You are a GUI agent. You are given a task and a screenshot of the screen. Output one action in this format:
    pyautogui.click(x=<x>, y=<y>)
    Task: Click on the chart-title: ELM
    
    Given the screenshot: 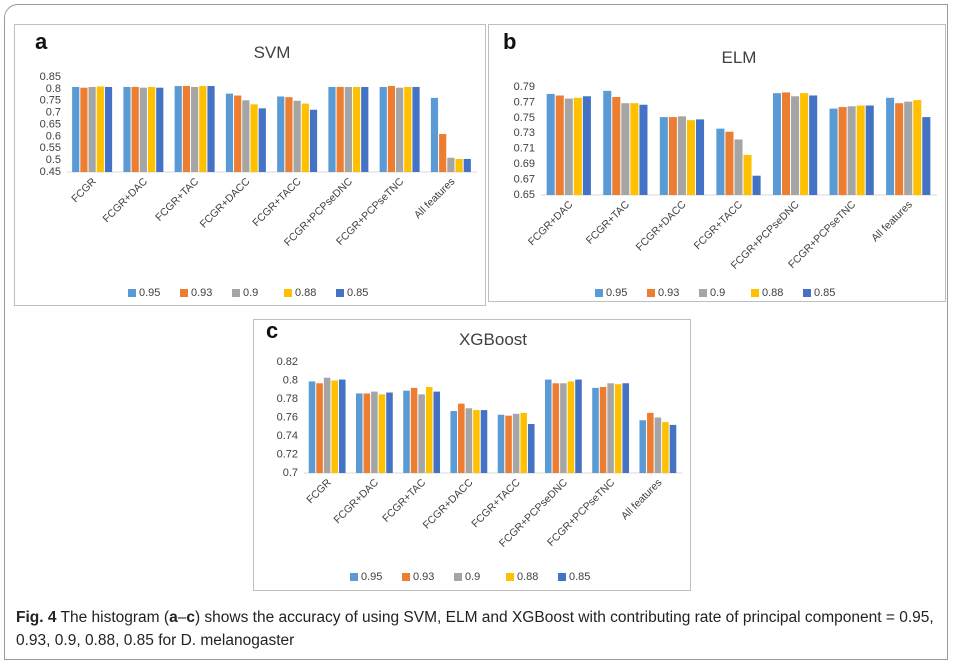 What is the action you would take?
    pyautogui.click(x=739, y=57)
    